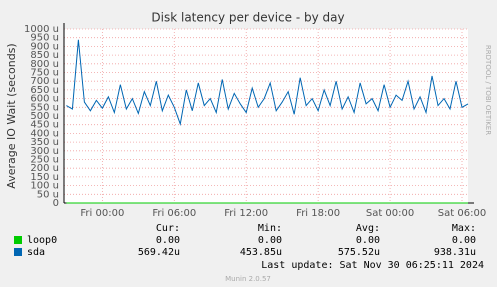 The width and height of the screenshot is (497, 287). What do you see at coordinates (36, 252) in the screenshot?
I see `legend-label: sda` at bounding box center [36, 252].